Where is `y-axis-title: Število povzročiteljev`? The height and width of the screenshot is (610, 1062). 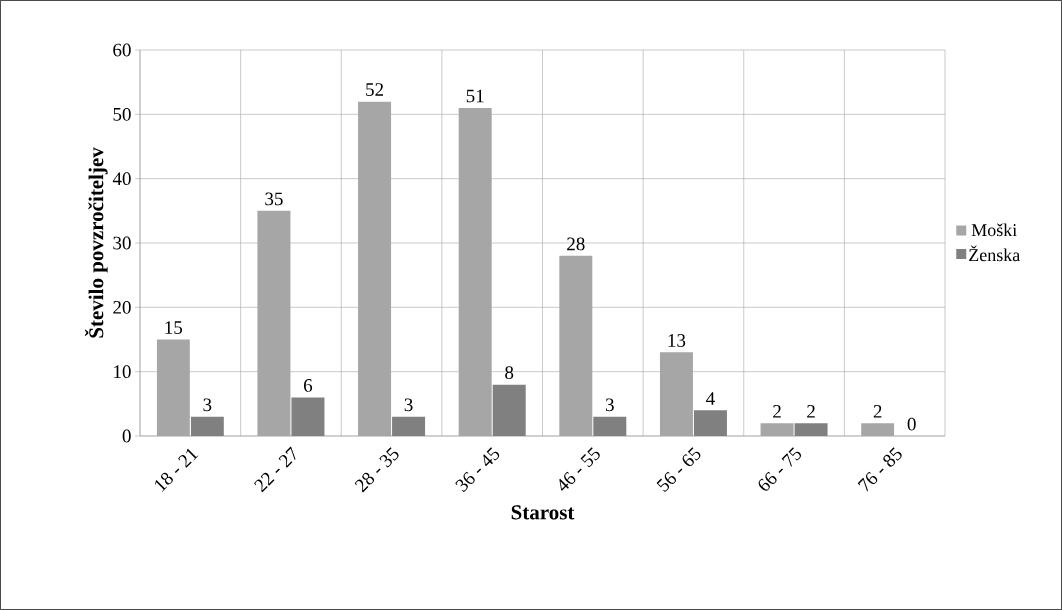
y-axis-title: Število povzročiteljev is located at coordinates (96, 242).